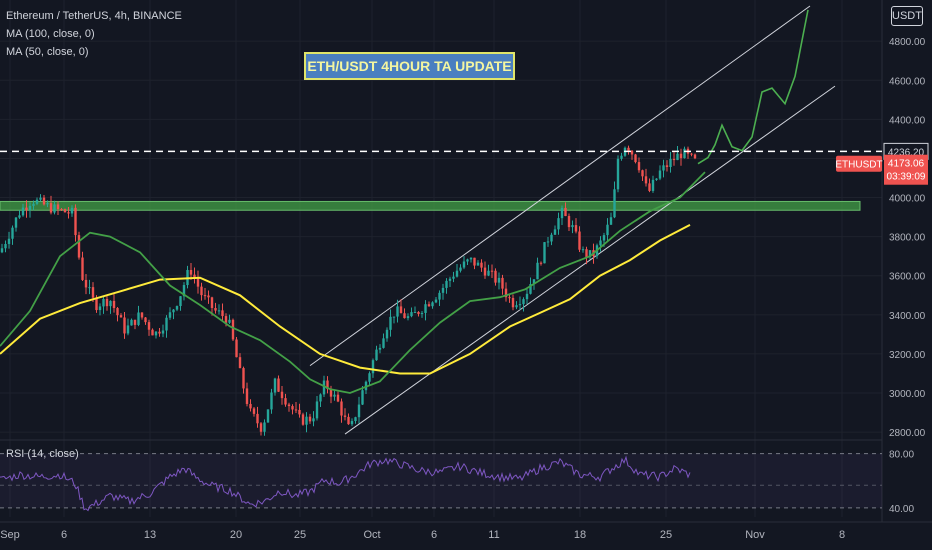 The width and height of the screenshot is (932, 550). I want to click on price-tick-label: 4800.00, so click(907, 42).